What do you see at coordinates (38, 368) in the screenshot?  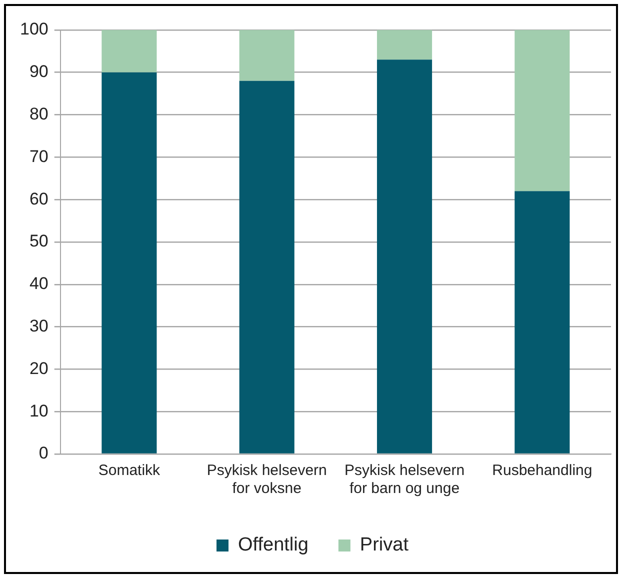 I see `y-tick-label: 20` at bounding box center [38, 368].